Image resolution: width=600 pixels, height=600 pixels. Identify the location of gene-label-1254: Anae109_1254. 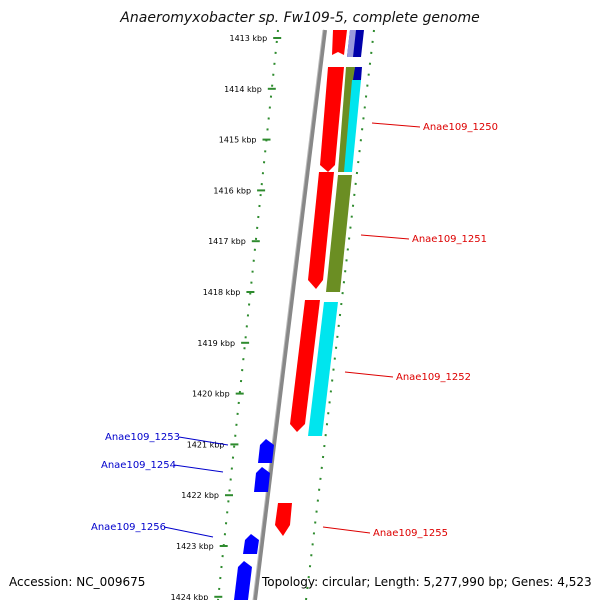
(138, 465).